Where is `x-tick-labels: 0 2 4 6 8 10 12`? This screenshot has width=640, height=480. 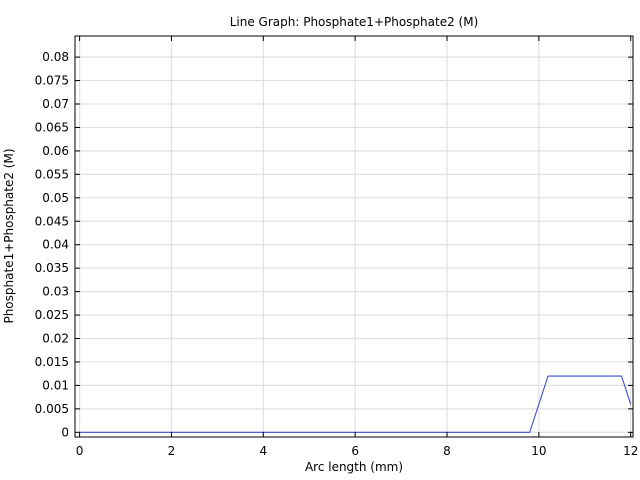
x-tick-labels: 0 2 4 6 8 10 12 is located at coordinates (357, 451).